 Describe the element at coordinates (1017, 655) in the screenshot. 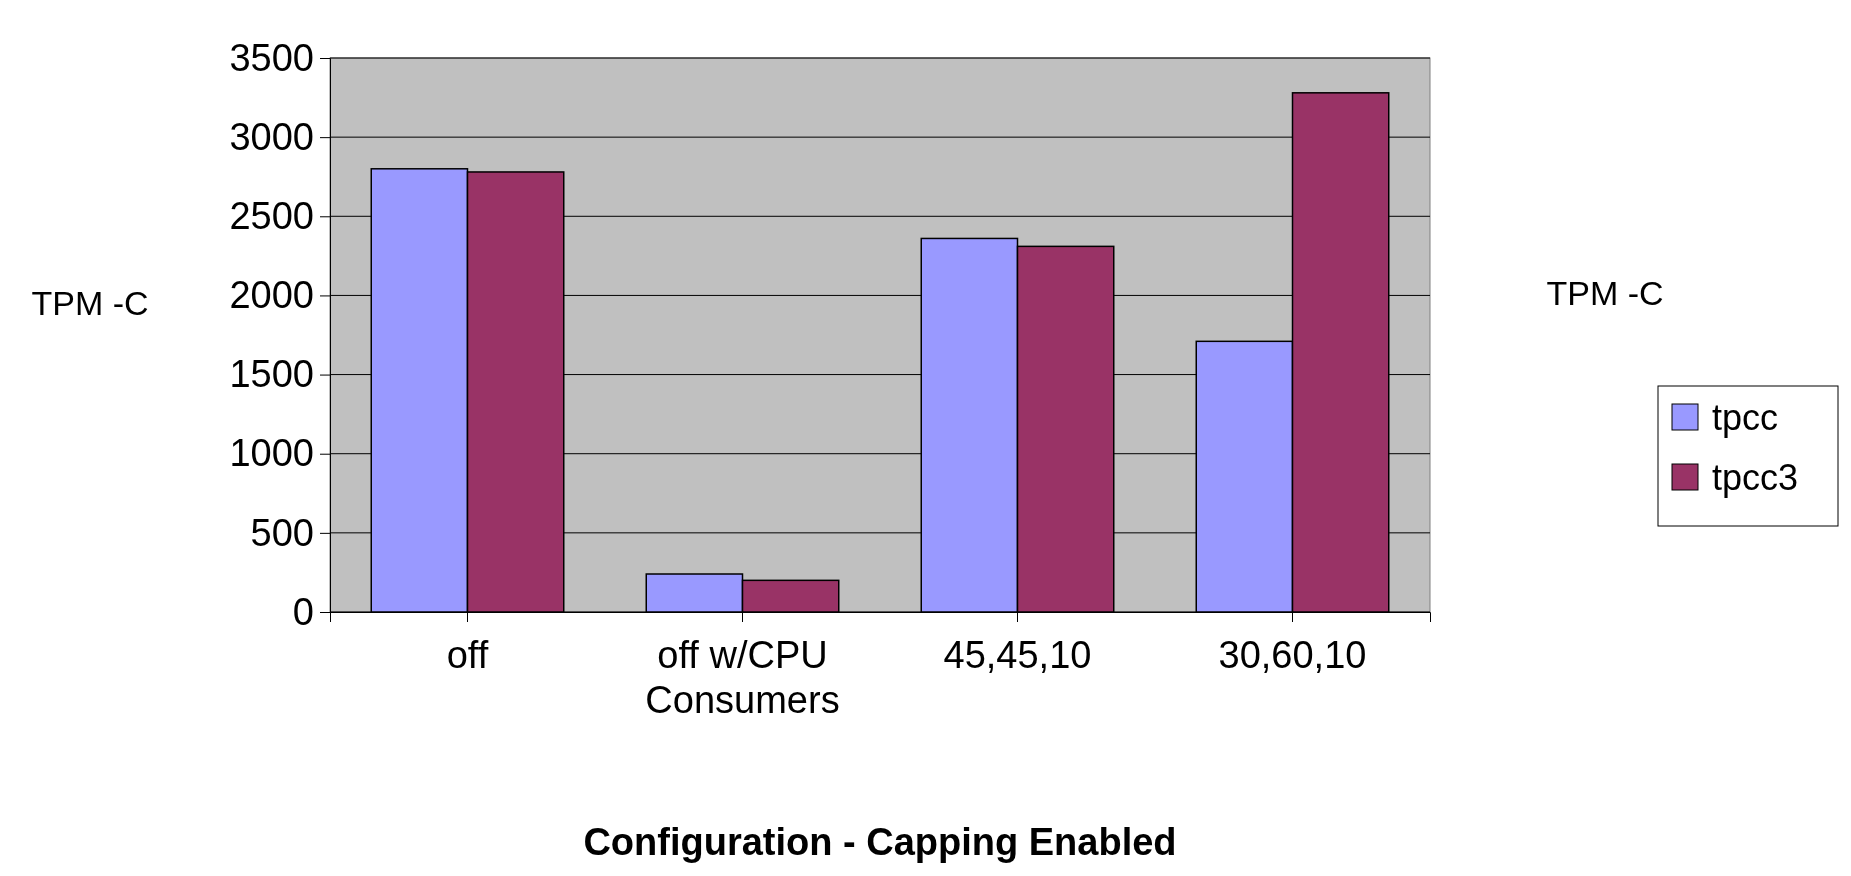

I see `x-tick-label: 45,45,10` at that location.